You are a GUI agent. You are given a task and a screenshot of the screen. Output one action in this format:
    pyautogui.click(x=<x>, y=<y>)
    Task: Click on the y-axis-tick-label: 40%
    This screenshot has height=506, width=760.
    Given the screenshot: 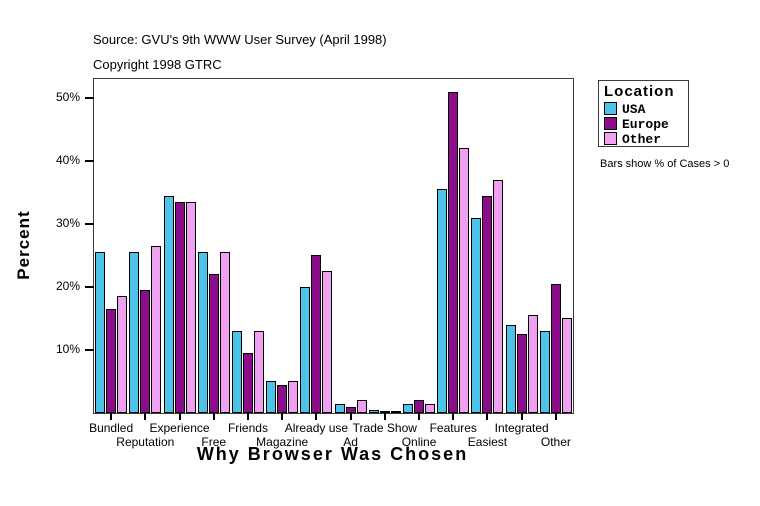 What is the action you would take?
    pyautogui.click(x=67, y=159)
    